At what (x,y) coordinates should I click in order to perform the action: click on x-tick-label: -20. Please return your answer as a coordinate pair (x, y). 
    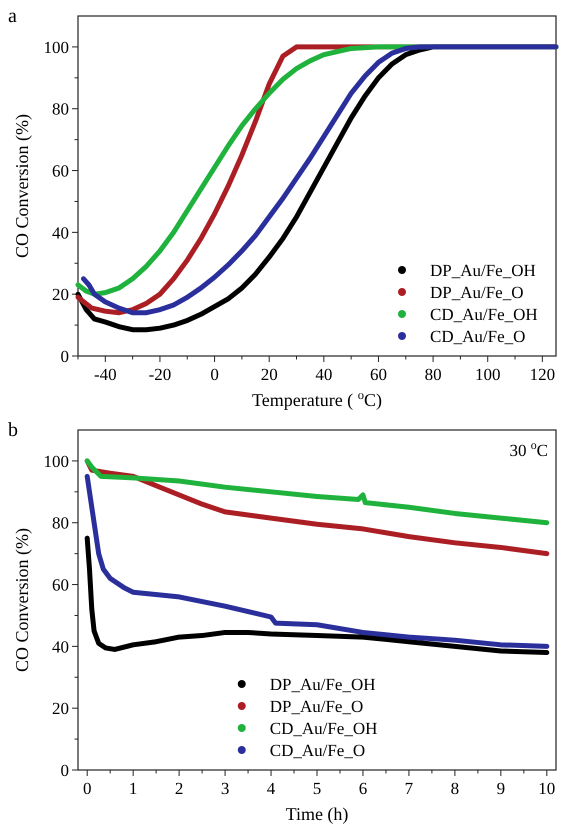
    Looking at the image, I should click on (160, 374).